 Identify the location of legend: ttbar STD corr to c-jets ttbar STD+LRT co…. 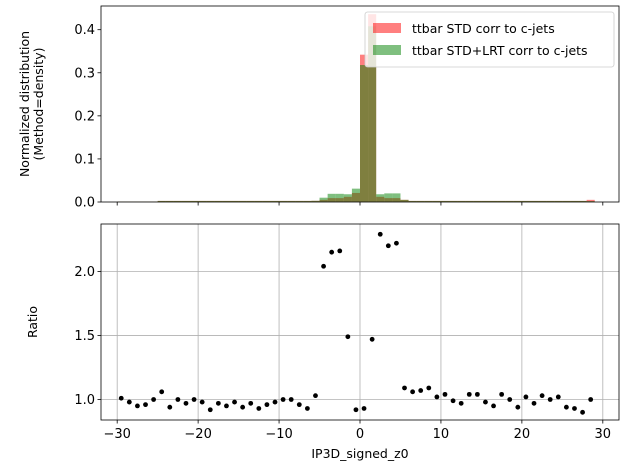
(489, 39).